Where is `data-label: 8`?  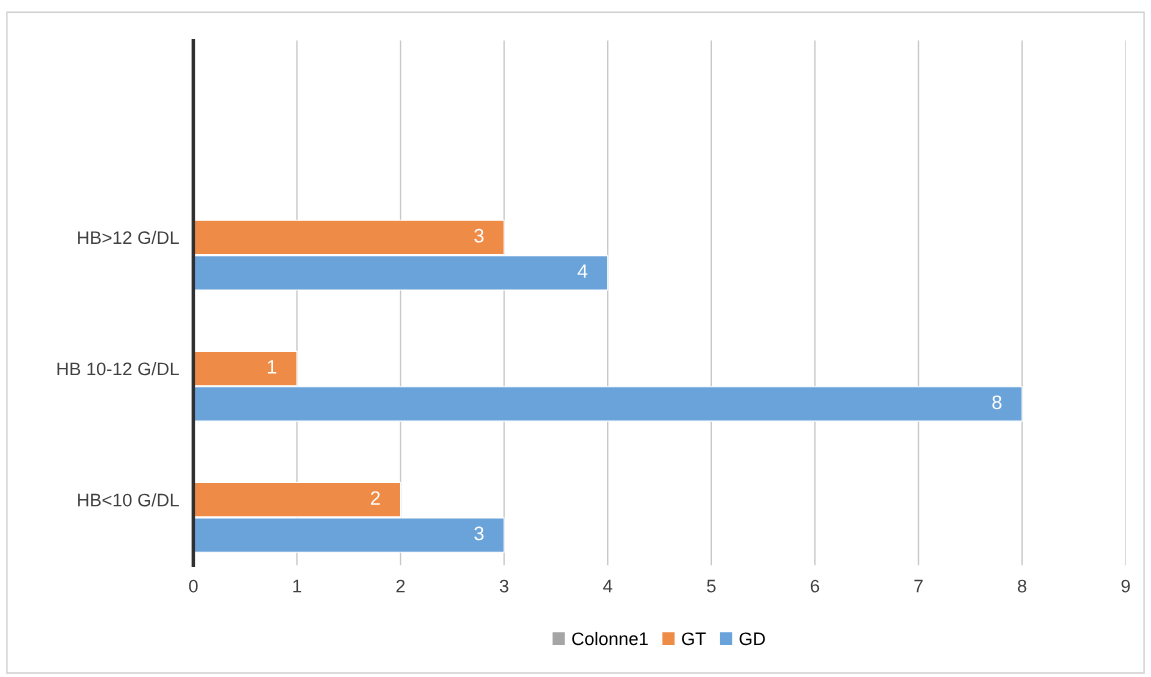
data-label: 8 is located at coordinates (997, 402).